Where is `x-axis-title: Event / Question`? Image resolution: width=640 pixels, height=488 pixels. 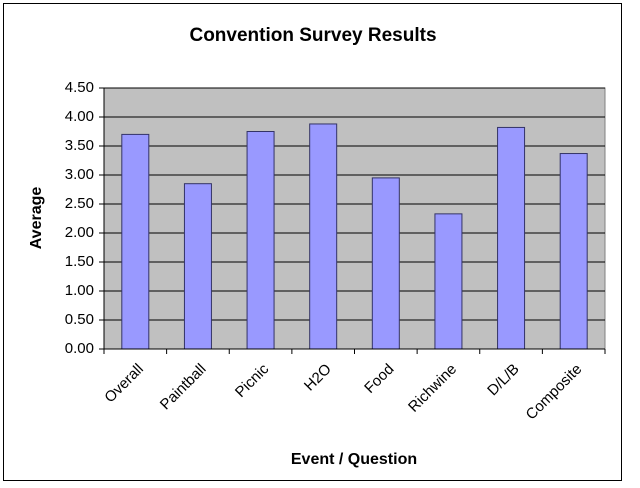 x-axis-title: Event / Question is located at coordinates (354, 459).